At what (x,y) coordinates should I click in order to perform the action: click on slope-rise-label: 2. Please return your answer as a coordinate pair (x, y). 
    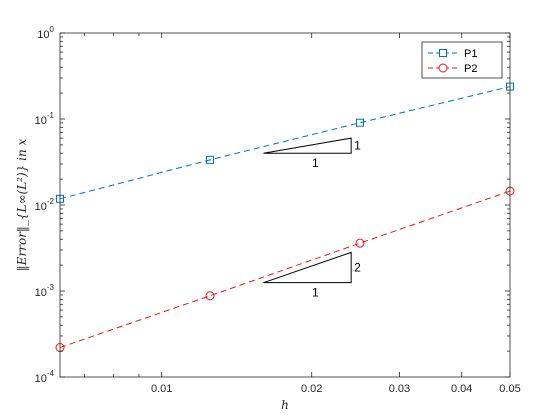
    Looking at the image, I should click on (357, 268).